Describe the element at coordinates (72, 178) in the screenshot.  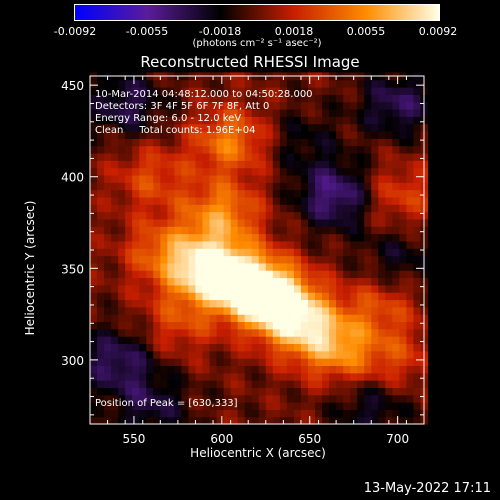
I see `y-tick-label: 400` at that location.